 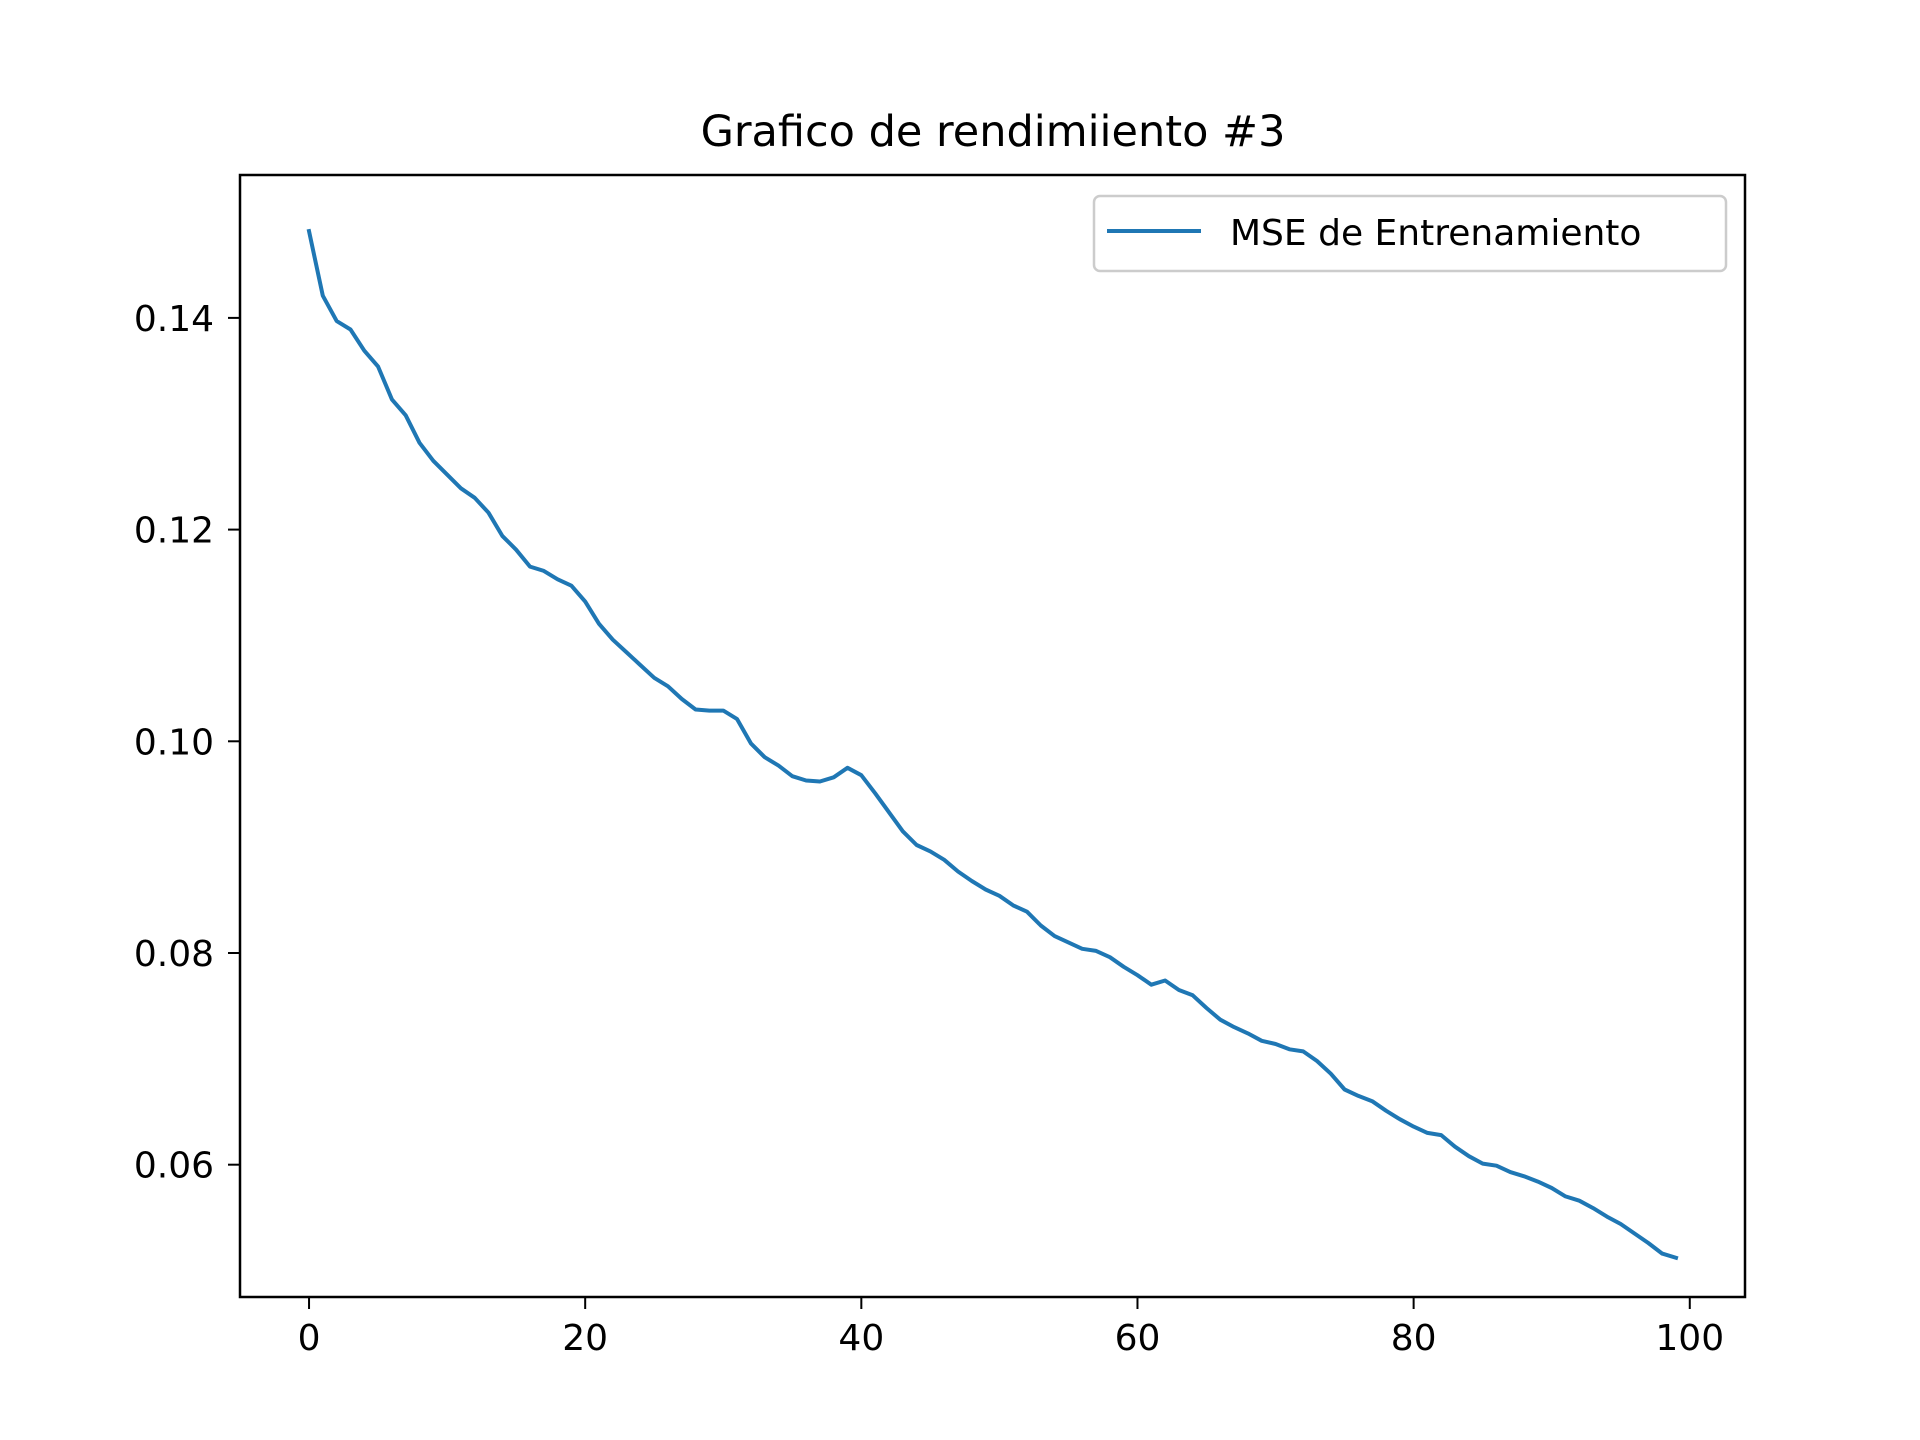 I want to click on legend: MSE de Entrenamiento, so click(x=1410, y=233).